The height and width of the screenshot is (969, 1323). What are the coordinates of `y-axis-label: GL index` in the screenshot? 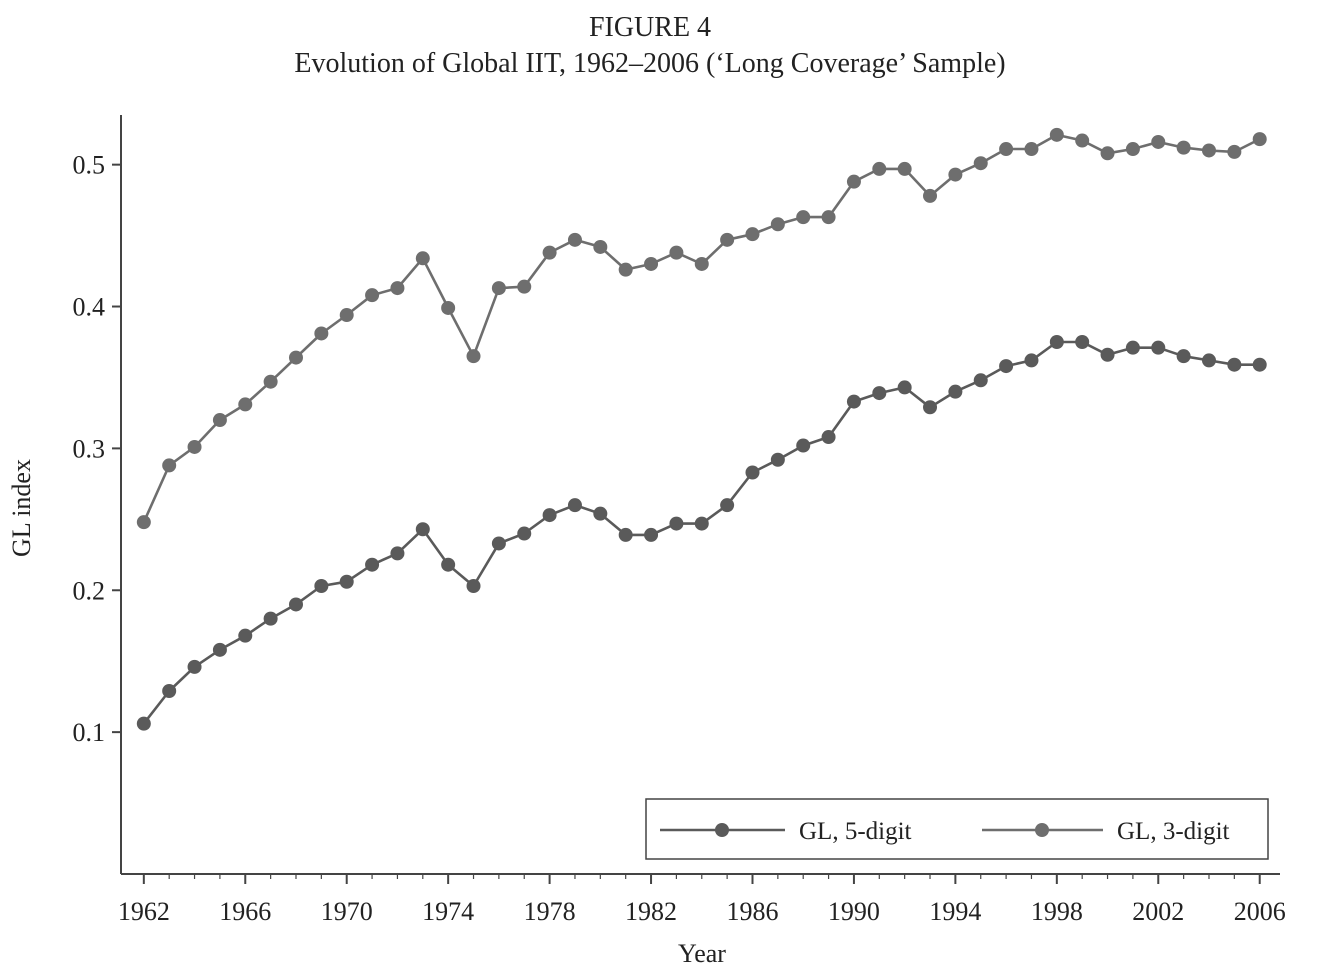 It's located at (21, 508).